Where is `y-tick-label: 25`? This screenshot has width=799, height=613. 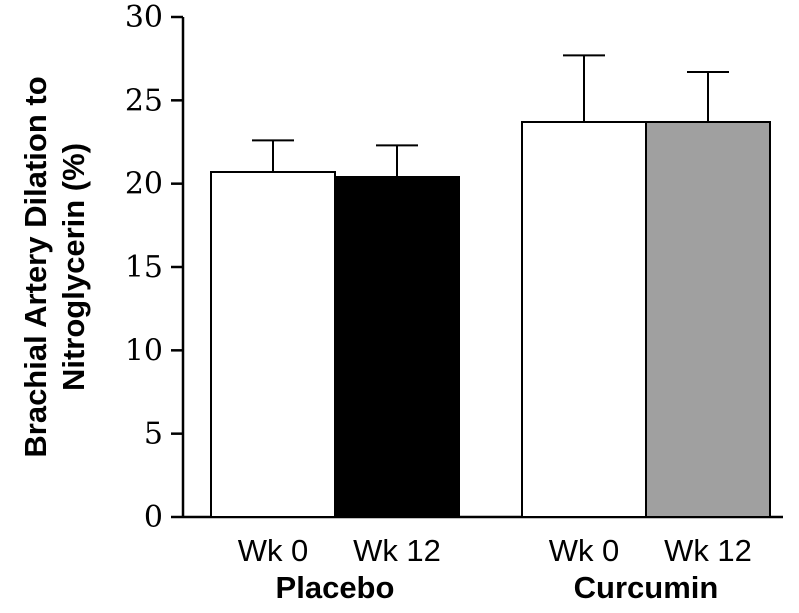 y-tick-label: 25 is located at coordinates (144, 100).